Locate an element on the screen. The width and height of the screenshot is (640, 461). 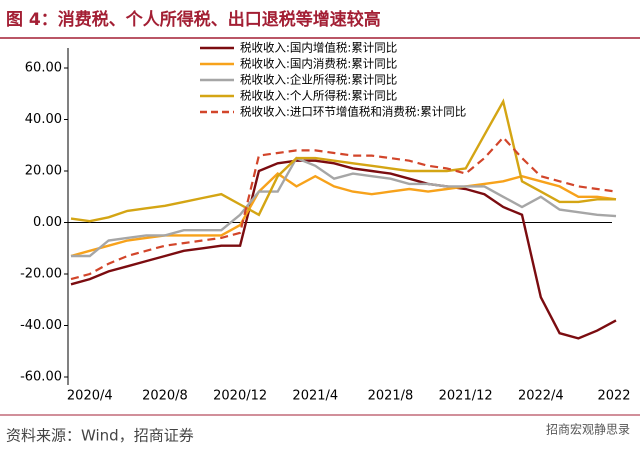
x-tick-label: 2022 is located at coordinates (613, 396).